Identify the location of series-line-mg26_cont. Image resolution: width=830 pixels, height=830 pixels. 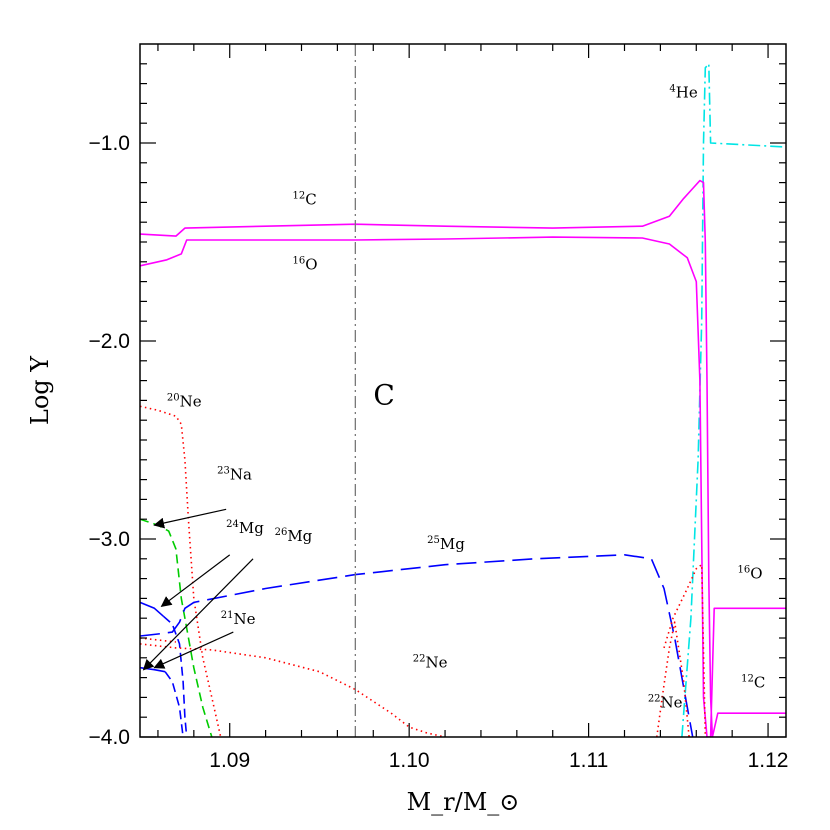
(174, 704).